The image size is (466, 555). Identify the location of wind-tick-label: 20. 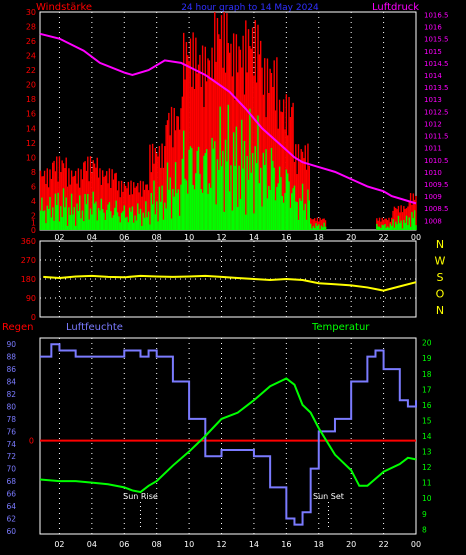
(31, 85).